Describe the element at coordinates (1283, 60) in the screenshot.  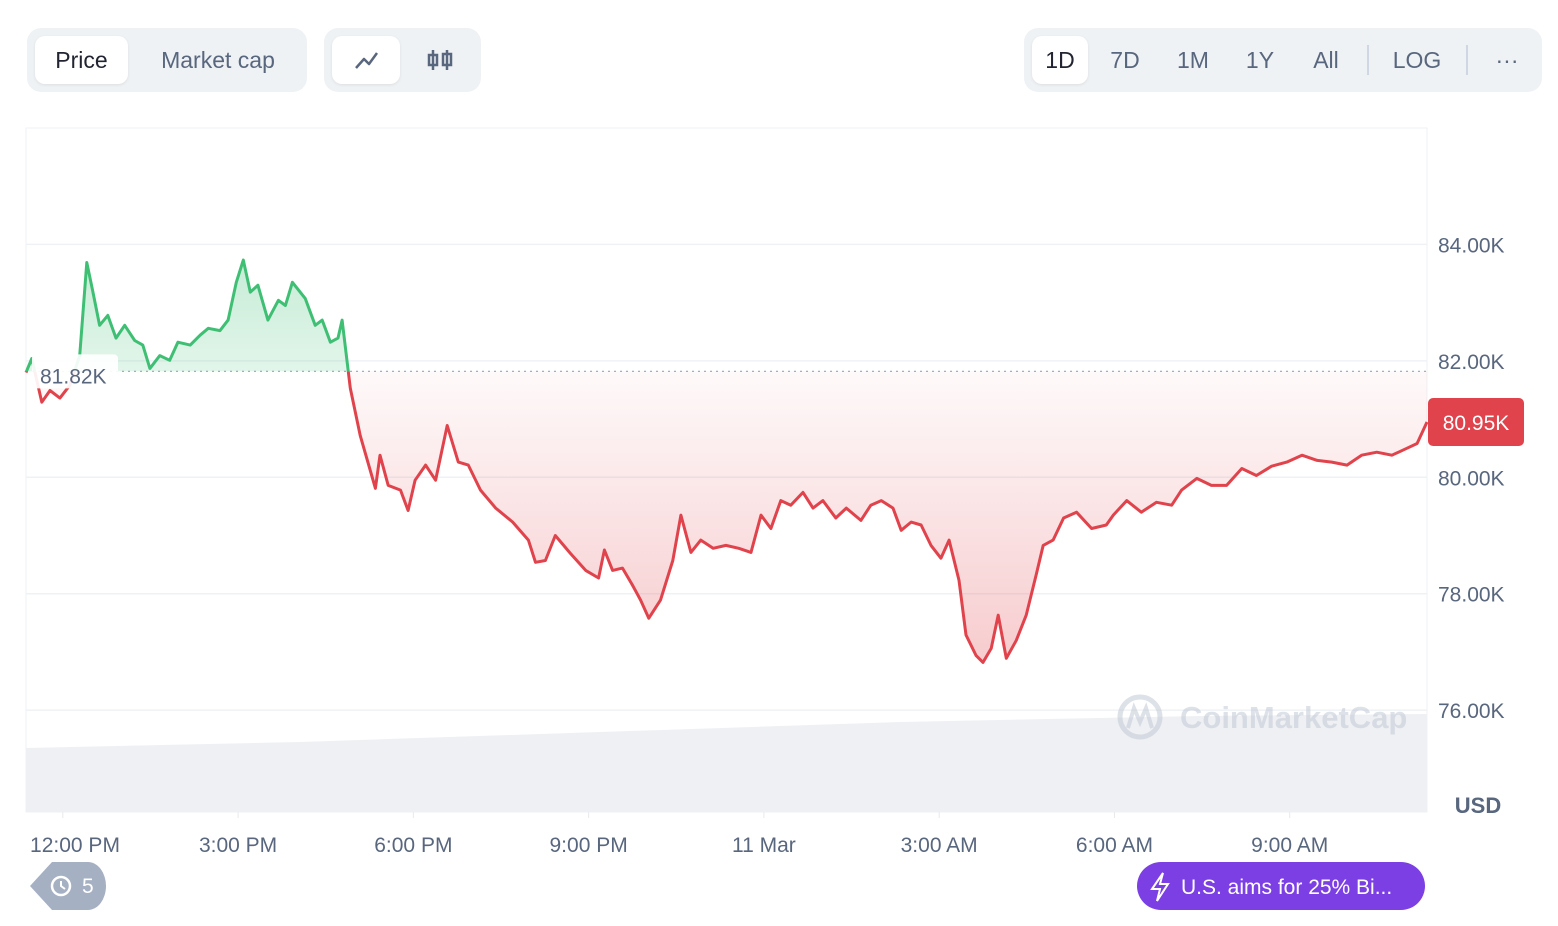
I see `range-group` at that location.